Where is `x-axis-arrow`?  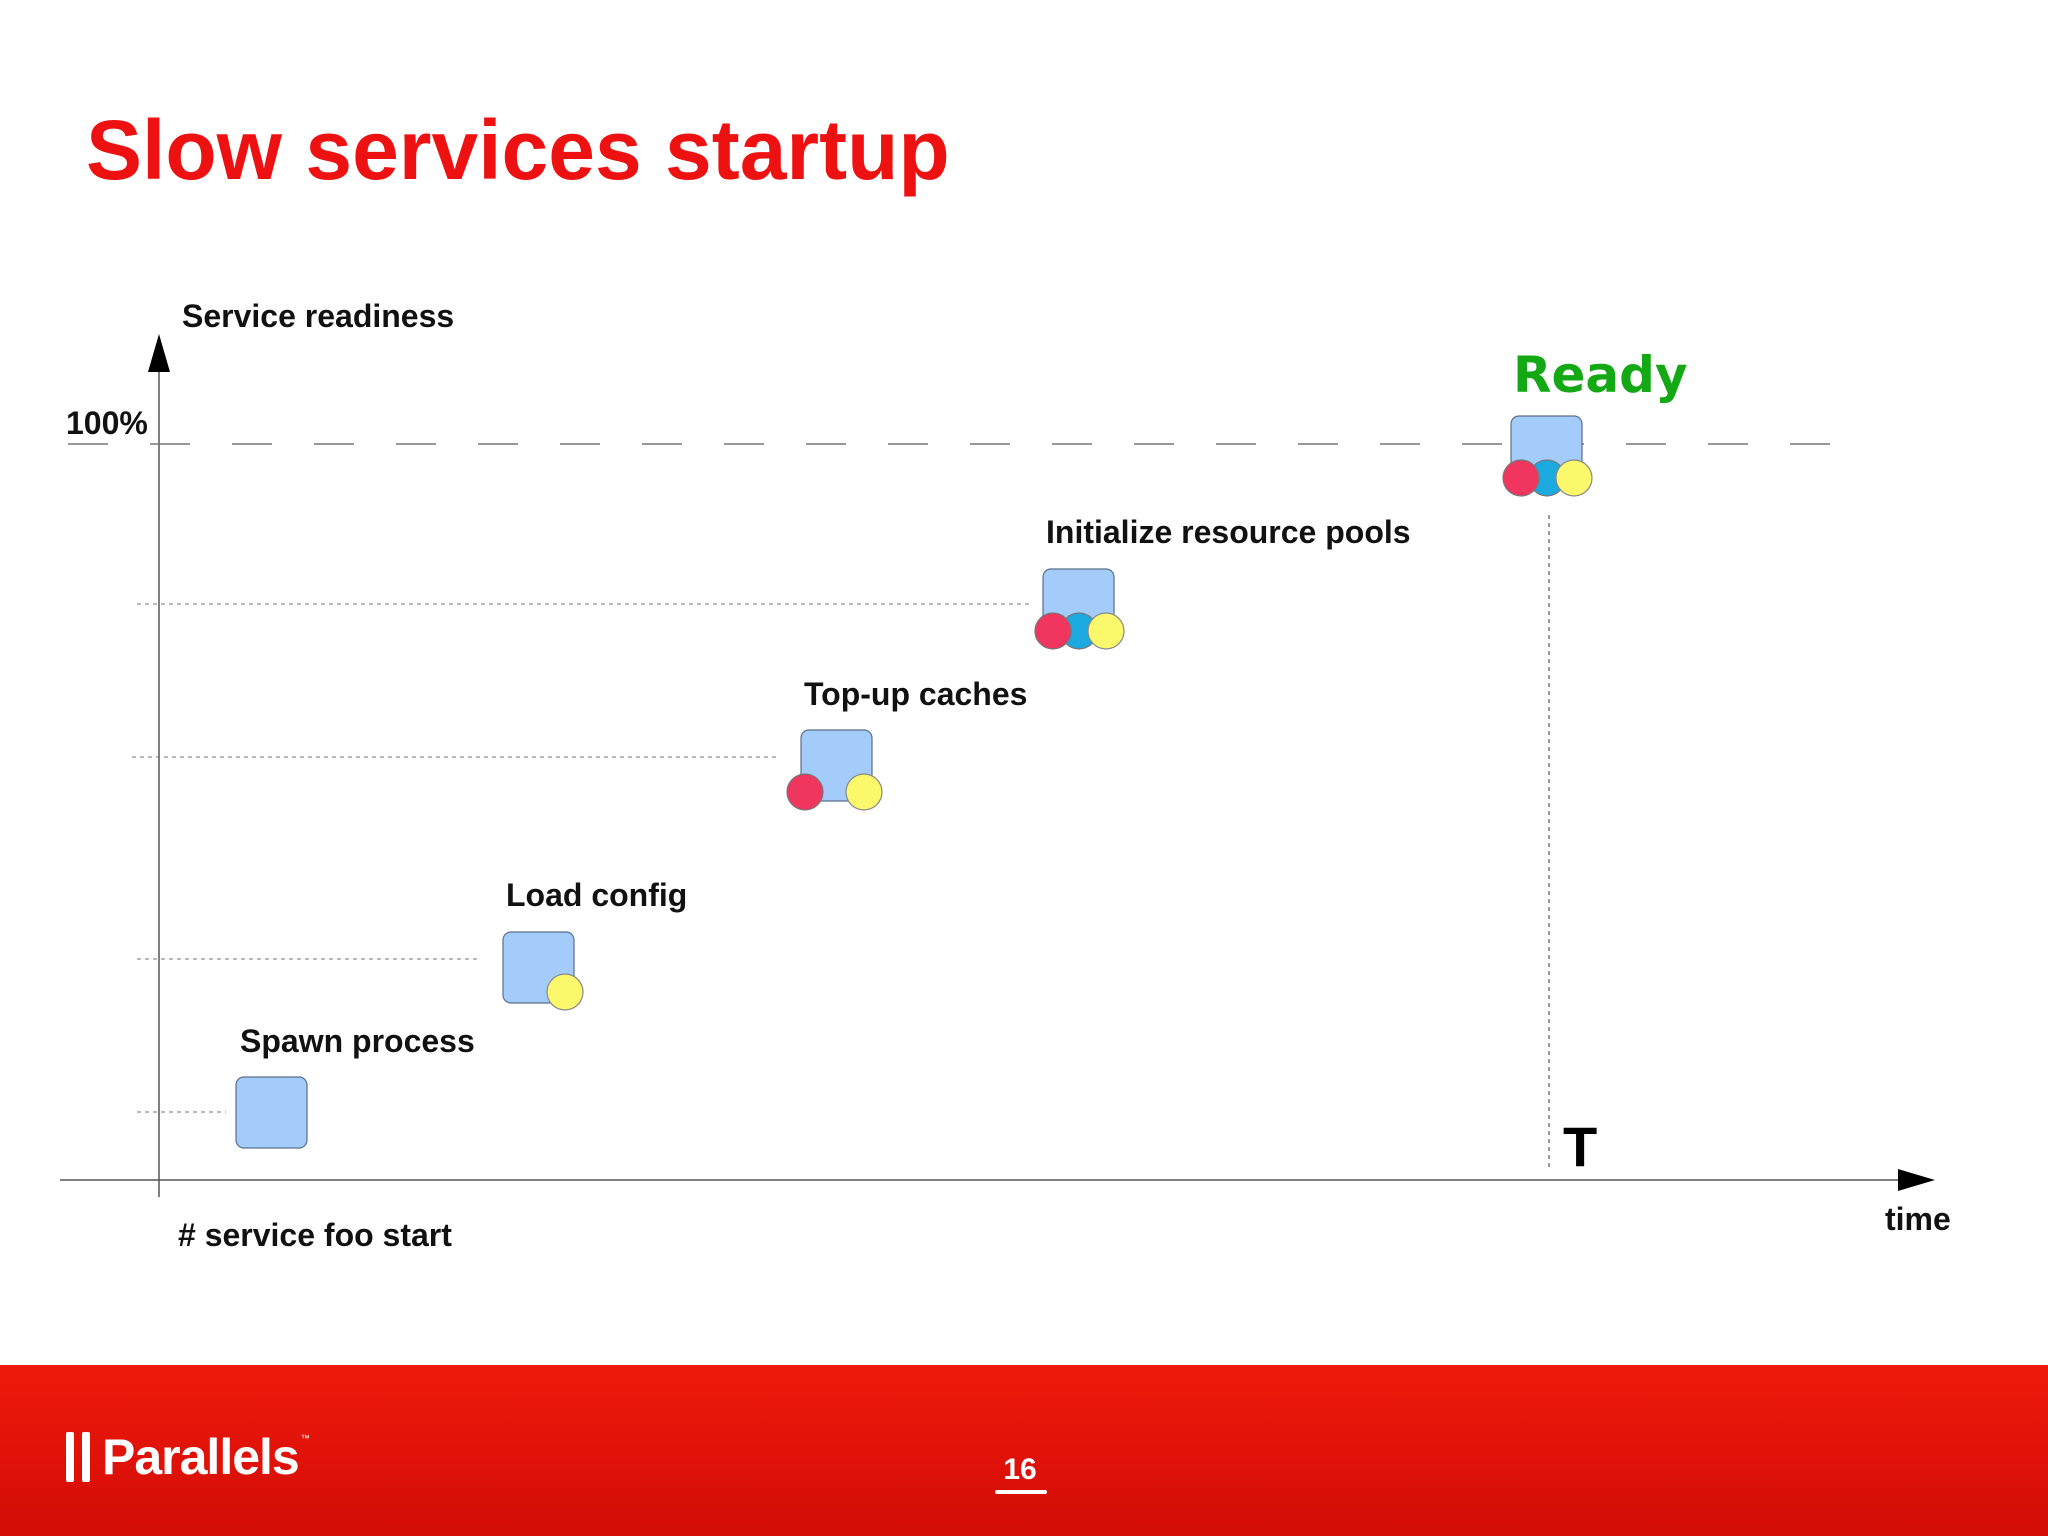
x-axis-arrow is located at coordinates (1916, 1180).